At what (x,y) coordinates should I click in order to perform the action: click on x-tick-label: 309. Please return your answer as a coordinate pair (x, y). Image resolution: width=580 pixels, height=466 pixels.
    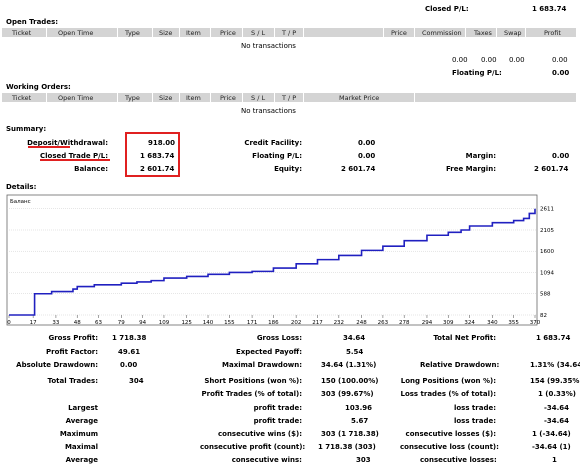
    Looking at the image, I should click on (448, 323).